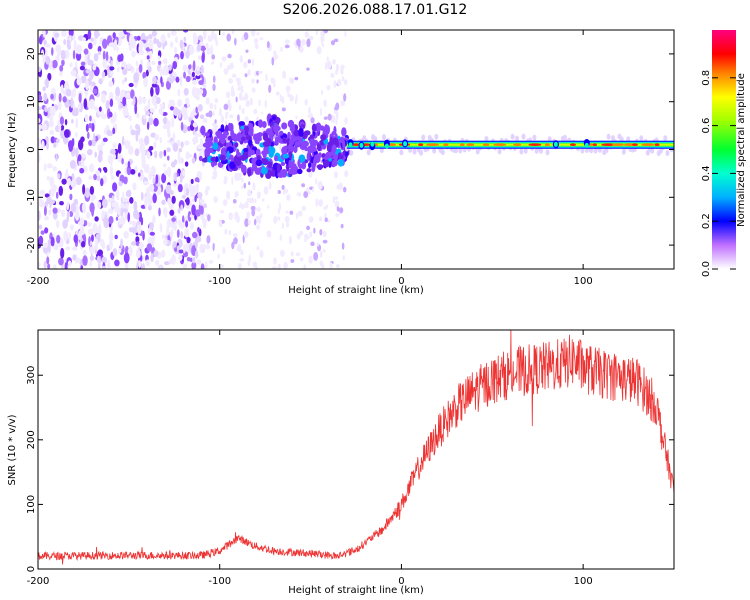 This screenshot has width=750, height=600. Describe the element at coordinates (706, 269) in the screenshot. I see `colorbar-tick-label: 0.0` at that location.